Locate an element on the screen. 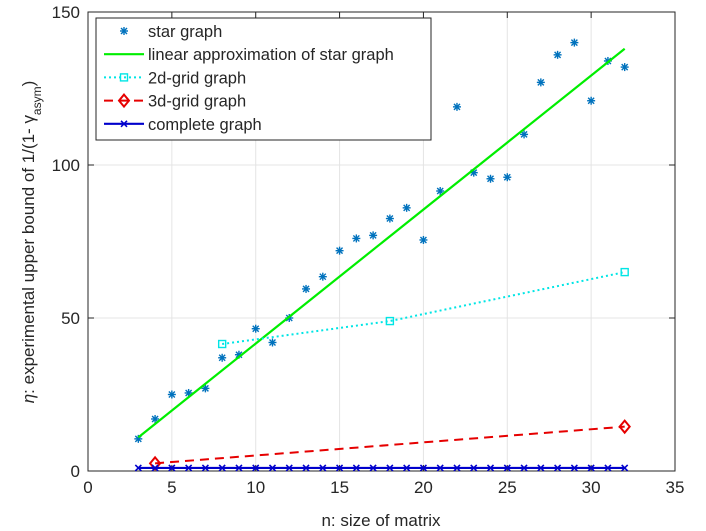 The height and width of the screenshot is (531, 706). legend-item: complete graph is located at coordinates (183, 125).